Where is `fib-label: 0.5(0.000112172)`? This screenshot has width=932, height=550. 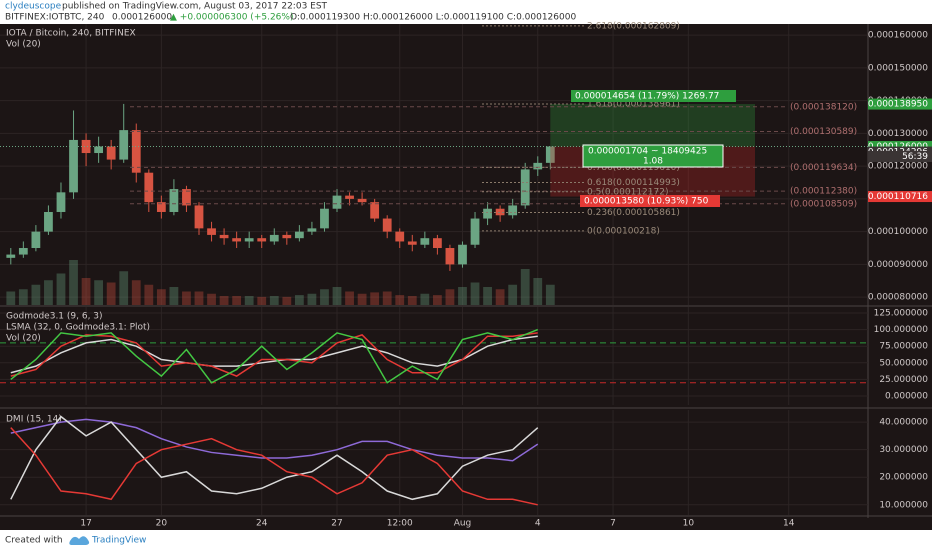 fib-label: 0.5(0.000112172) is located at coordinates (627, 192).